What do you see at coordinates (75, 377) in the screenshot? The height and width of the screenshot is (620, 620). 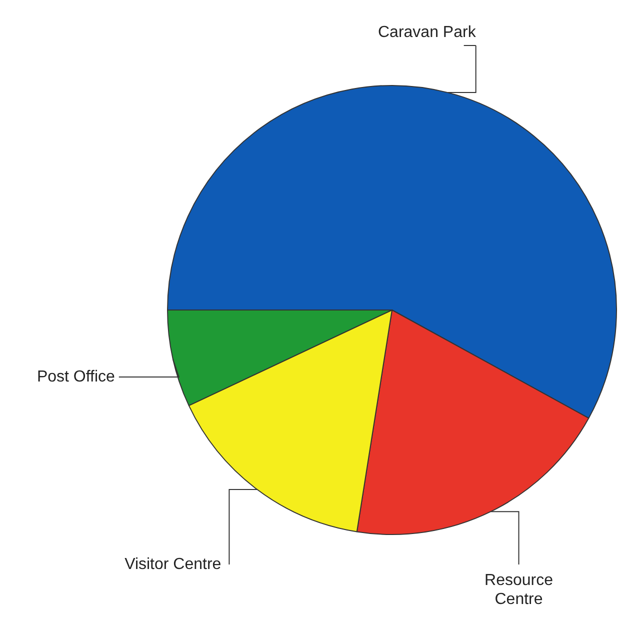 I see `slice-label: Post Office` at bounding box center [75, 377].